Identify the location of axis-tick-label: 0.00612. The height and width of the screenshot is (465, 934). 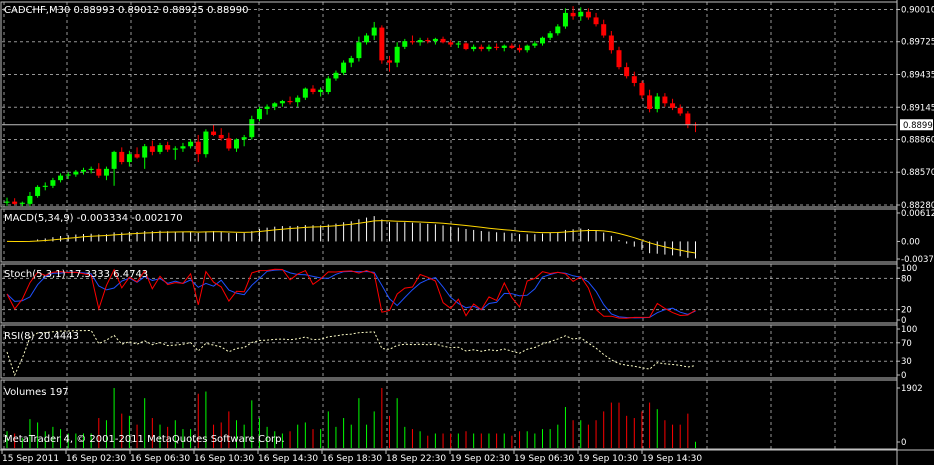
(917, 214).